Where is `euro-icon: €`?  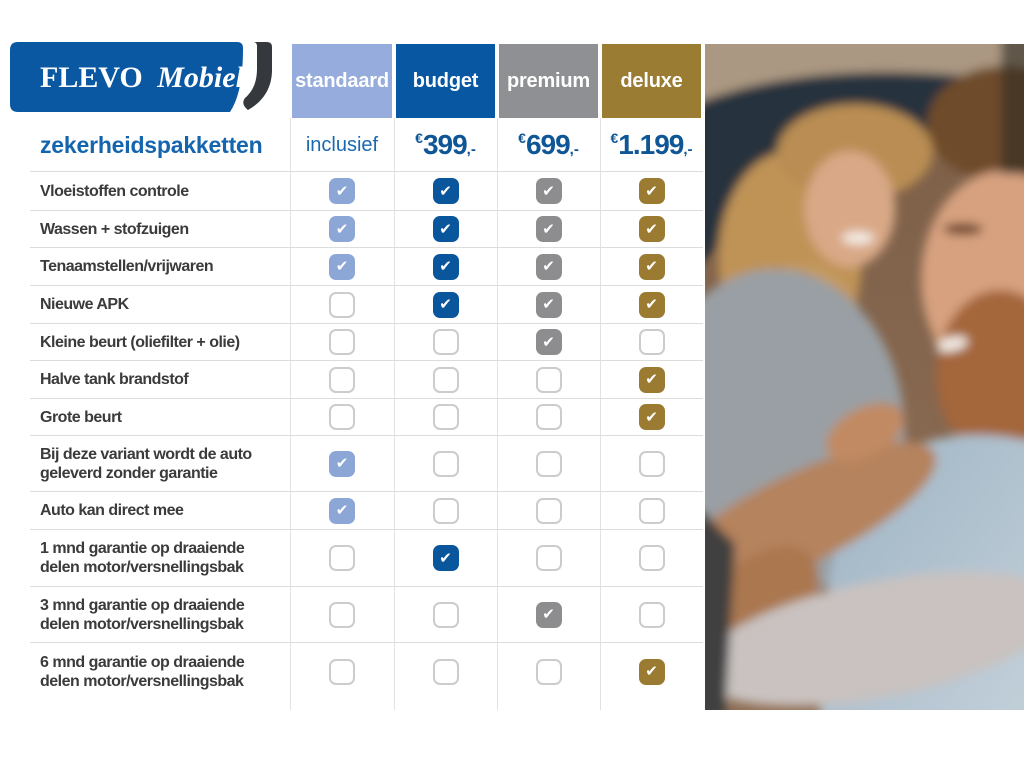
euro-icon: € is located at coordinates (419, 138).